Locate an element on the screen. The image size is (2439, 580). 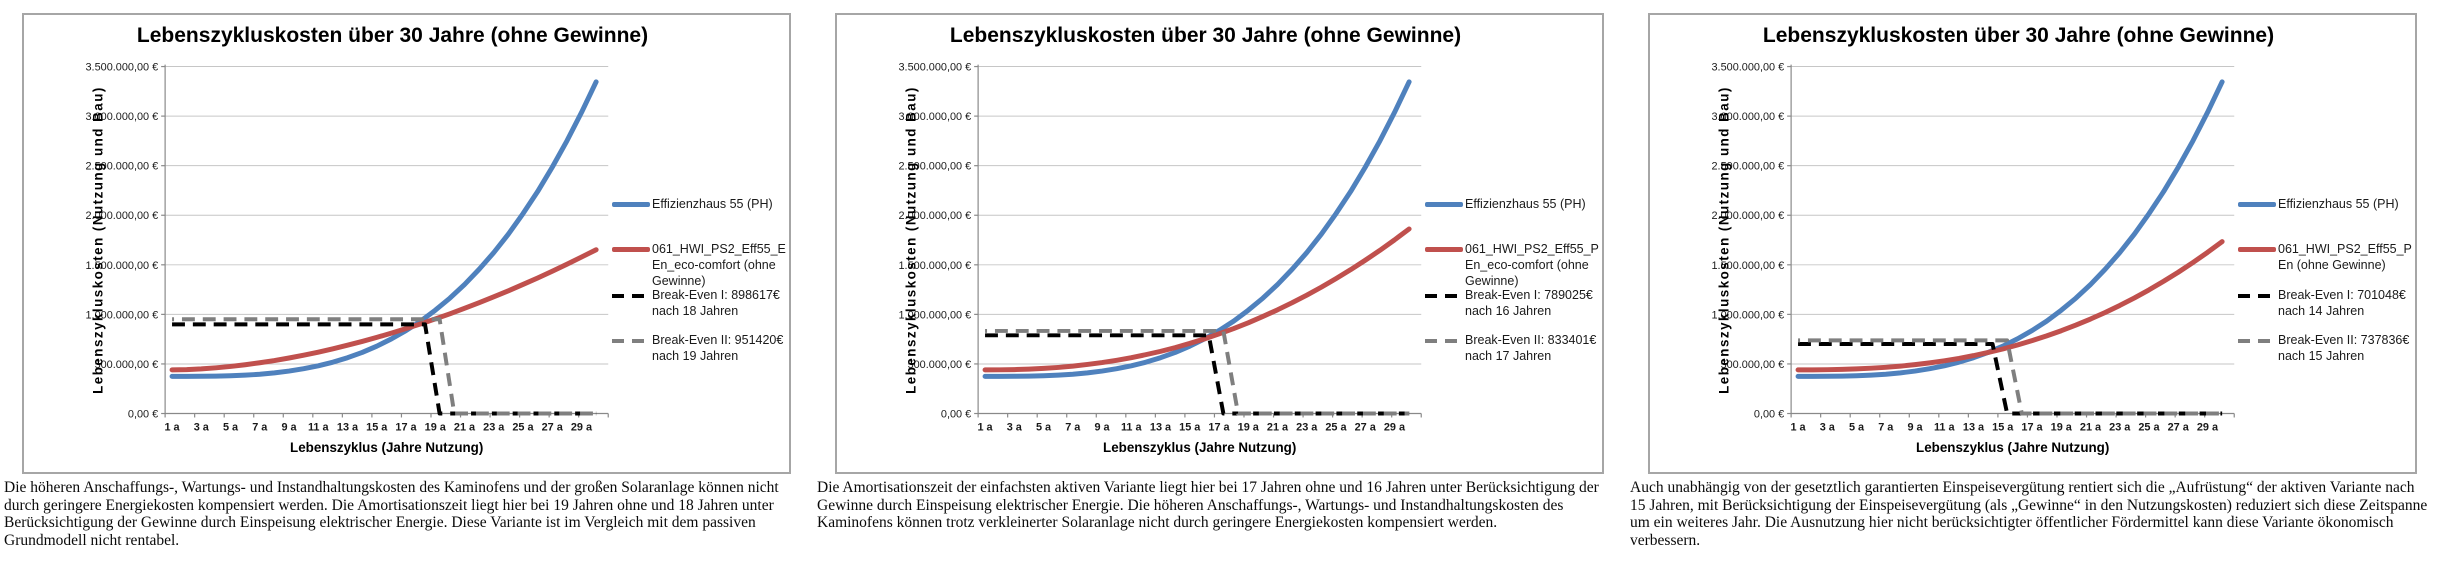
x-tick-label: 29 a is located at coordinates (2208, 427).